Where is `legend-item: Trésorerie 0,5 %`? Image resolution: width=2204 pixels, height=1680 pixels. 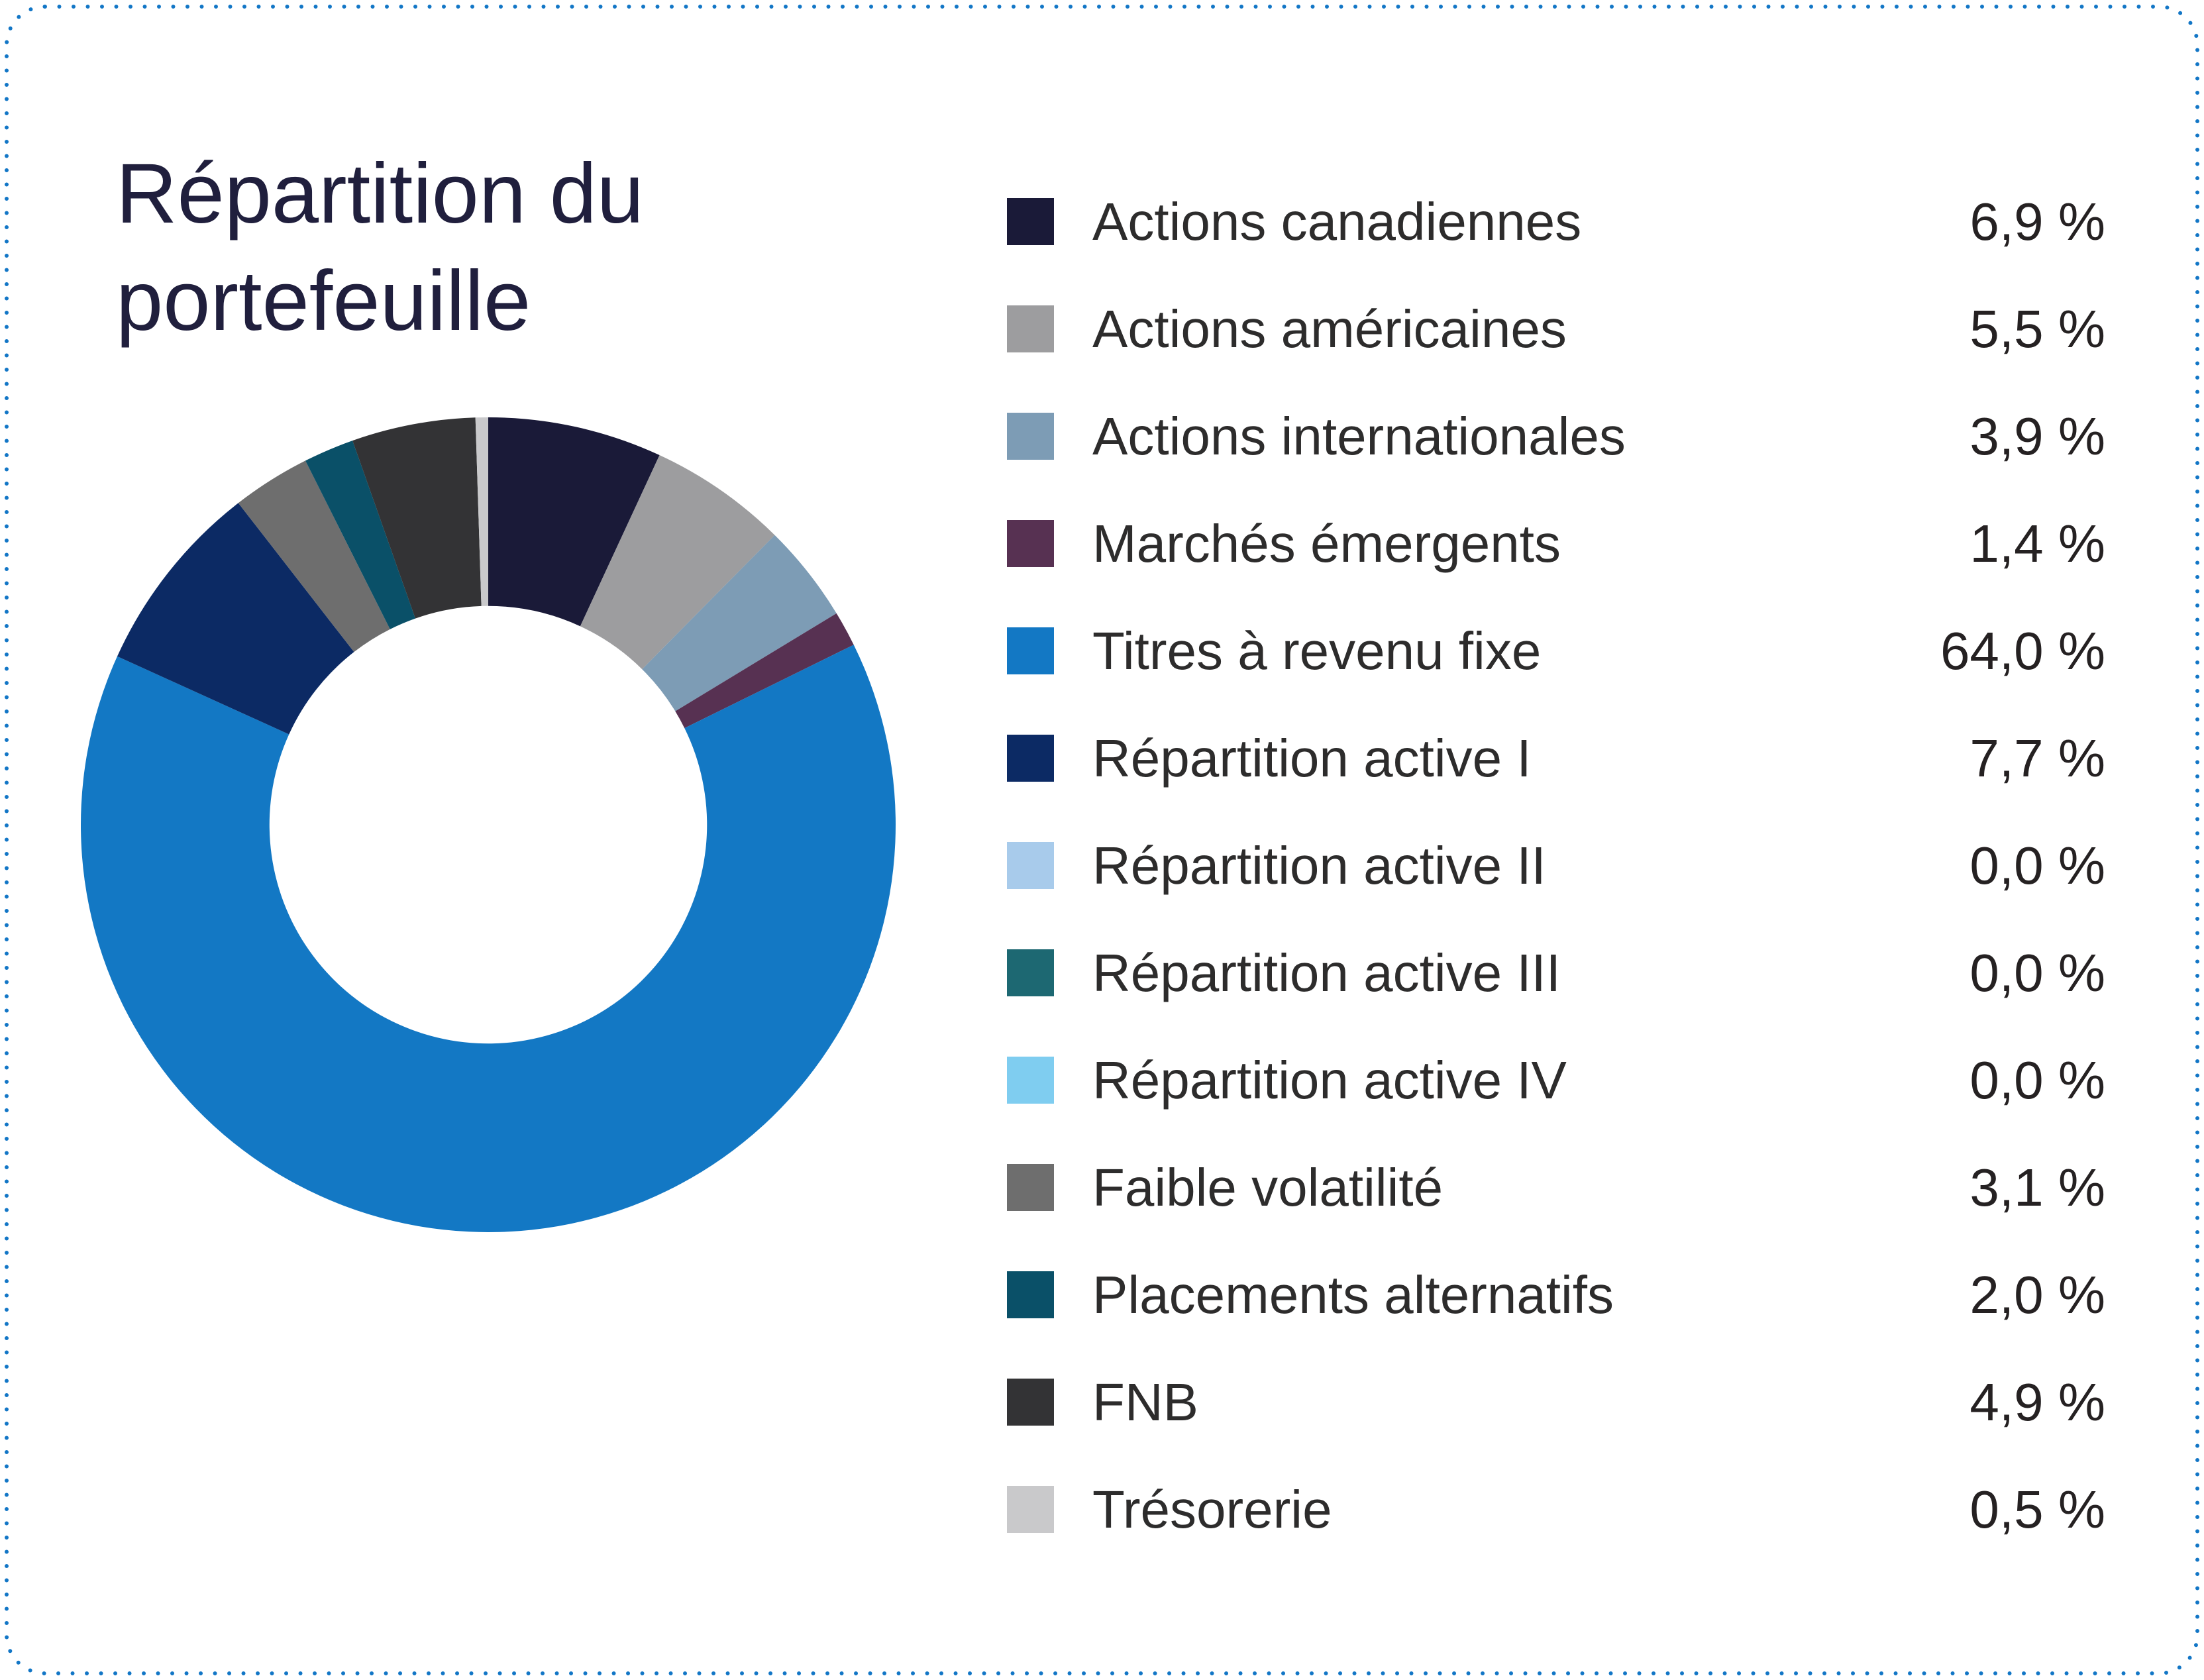 legend-item: Trésorerie 0,5 % is located at coordinates (1556, 1509).